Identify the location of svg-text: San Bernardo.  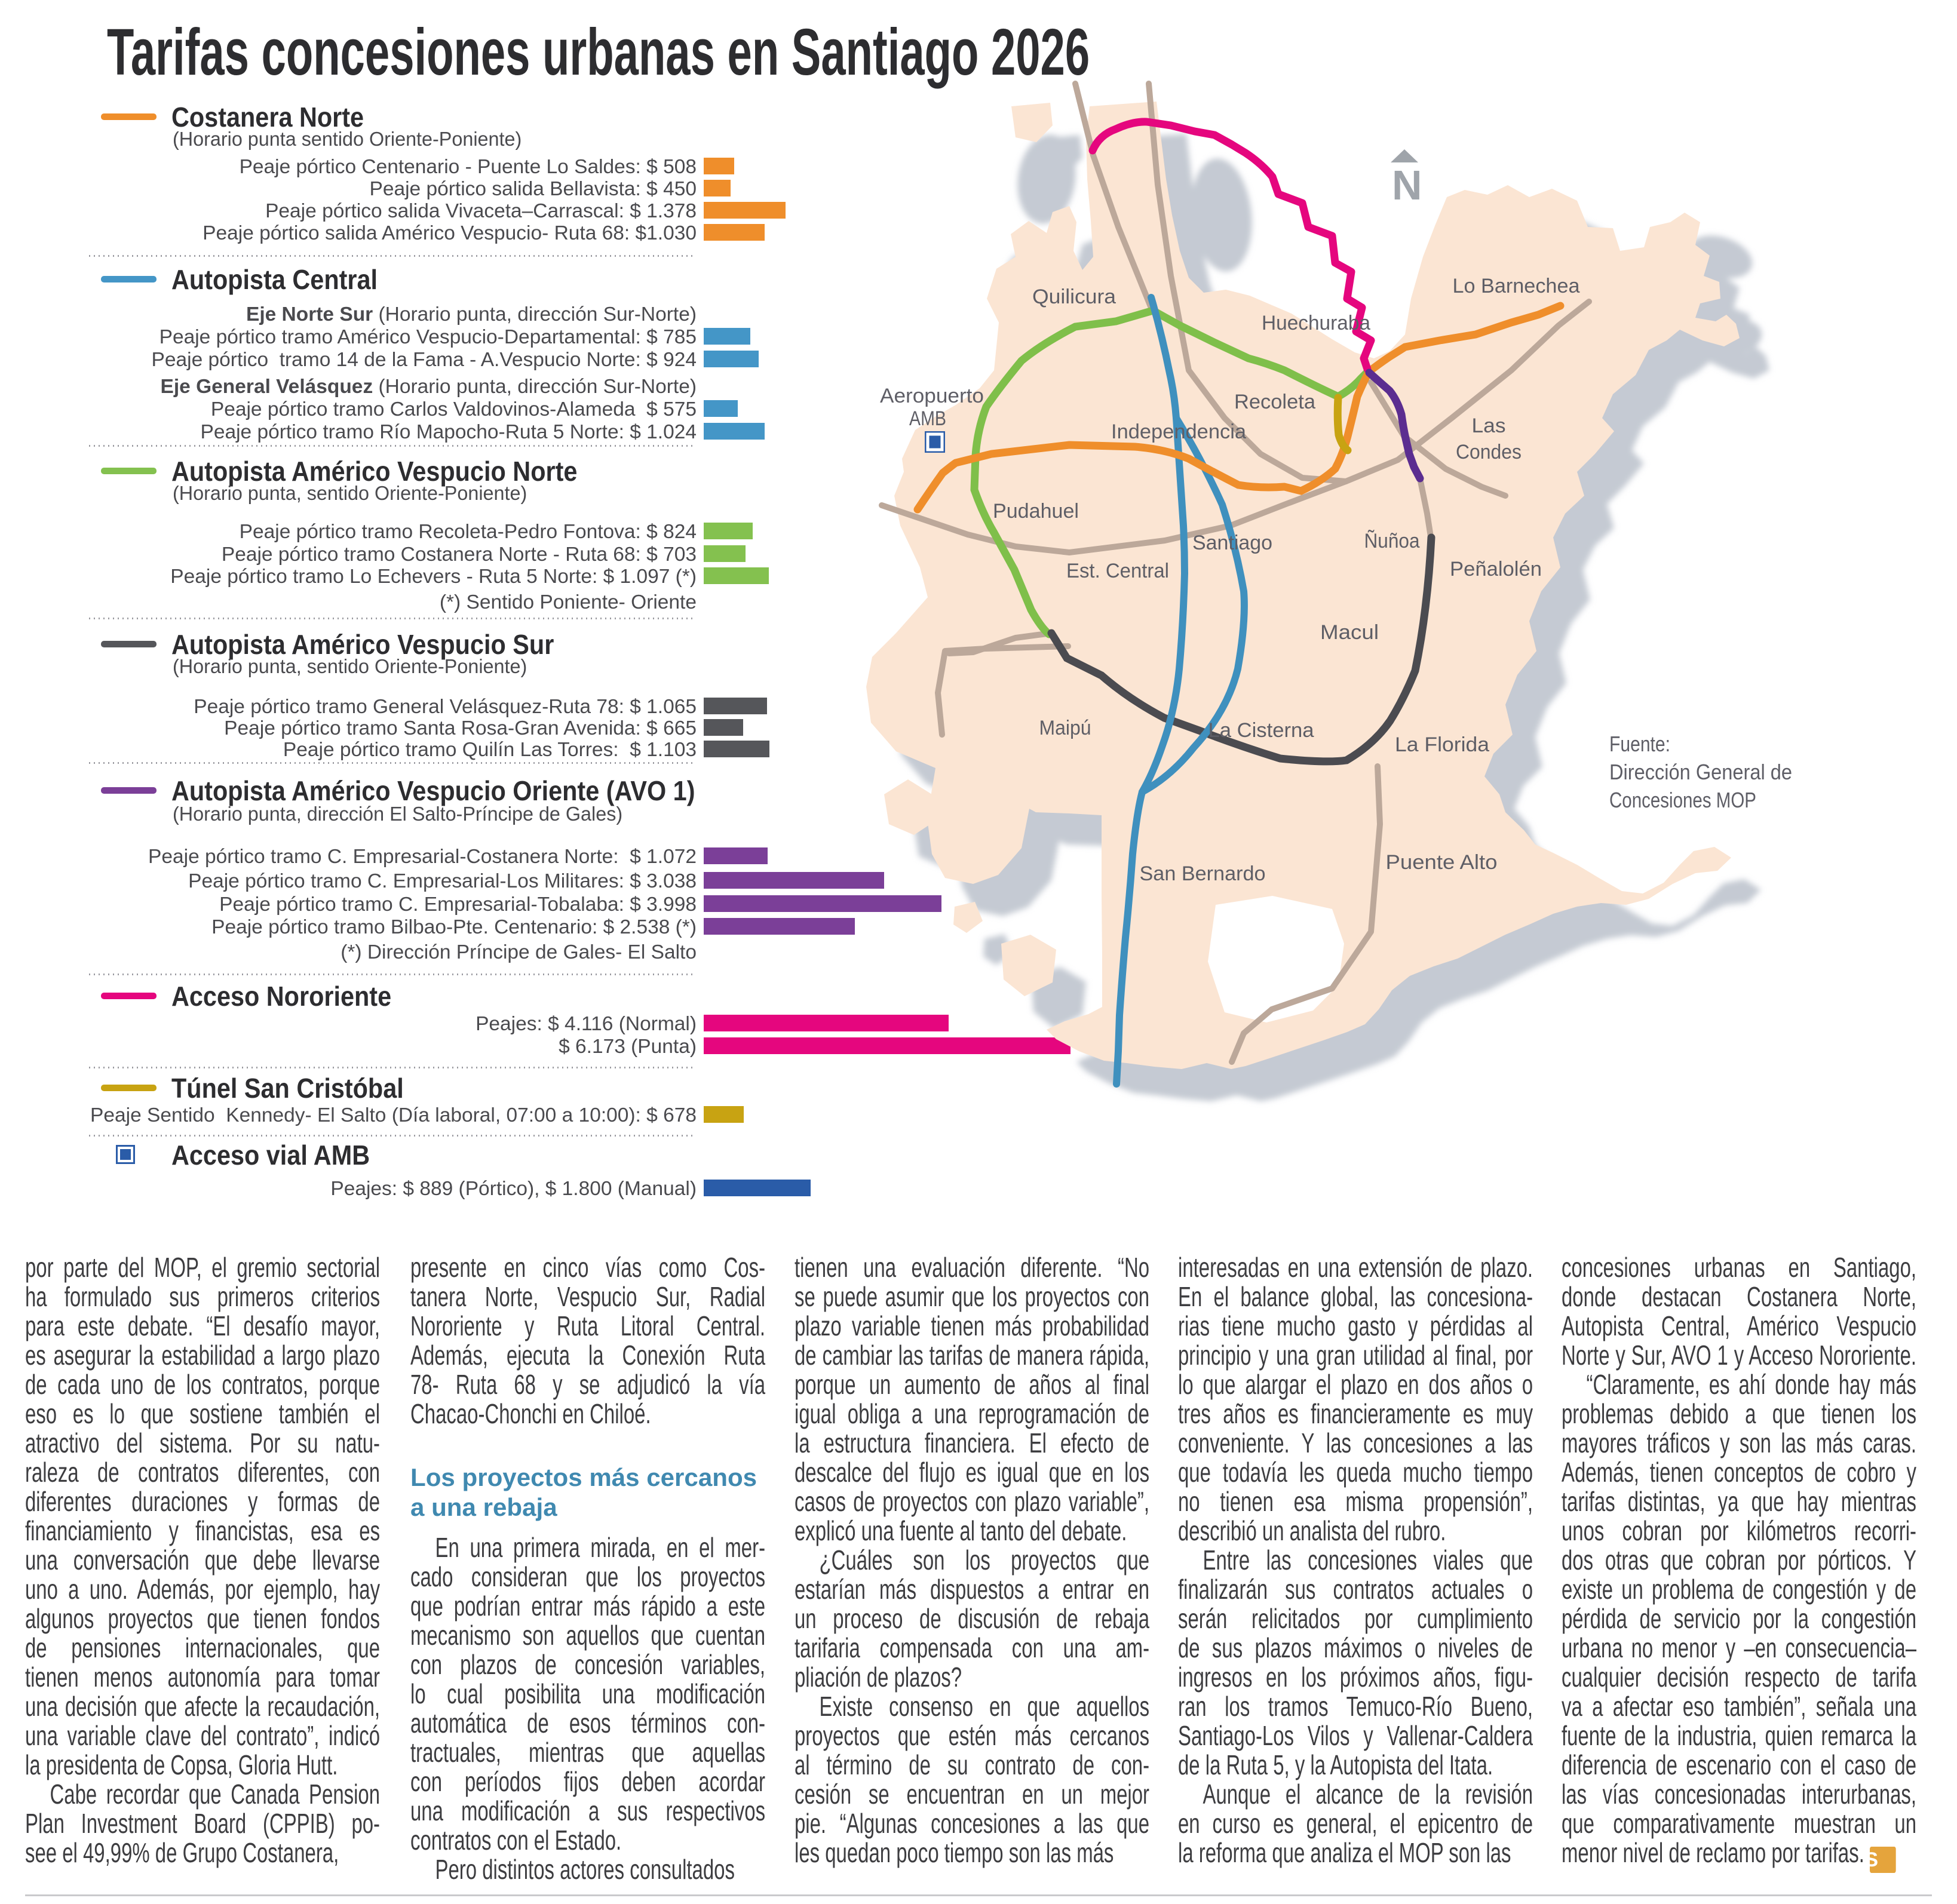
(1203, 873).